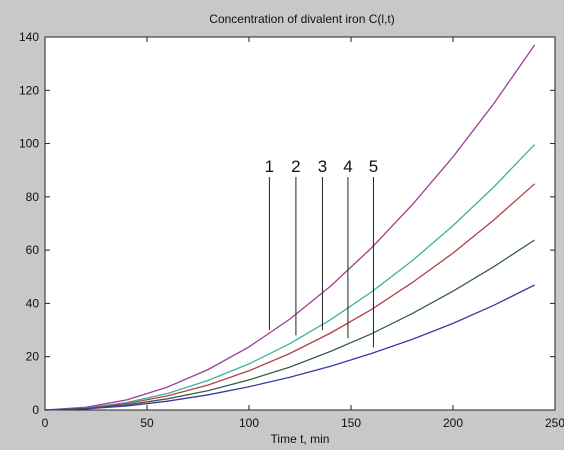 The image size is (564, 450). I want to click on y-tick-label: 100, so click(29, 144).